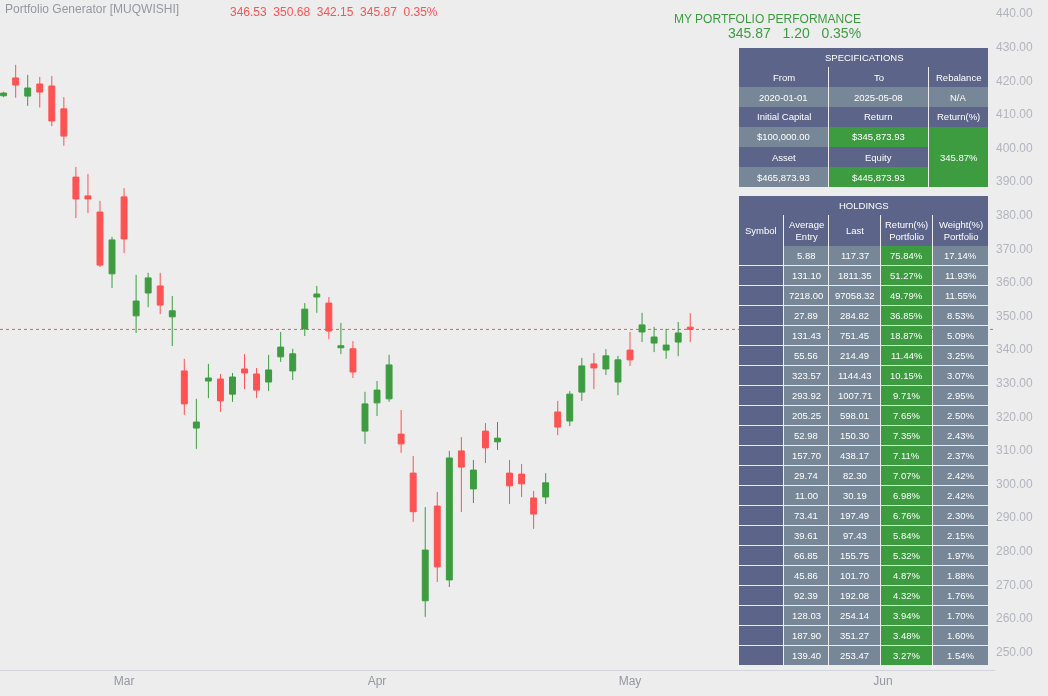 This screenshot has width=1048, height=696. What do you see at coordinates (879, 77) in the screenshot?
I see `annotation: To` at bounding box center [879, 77].